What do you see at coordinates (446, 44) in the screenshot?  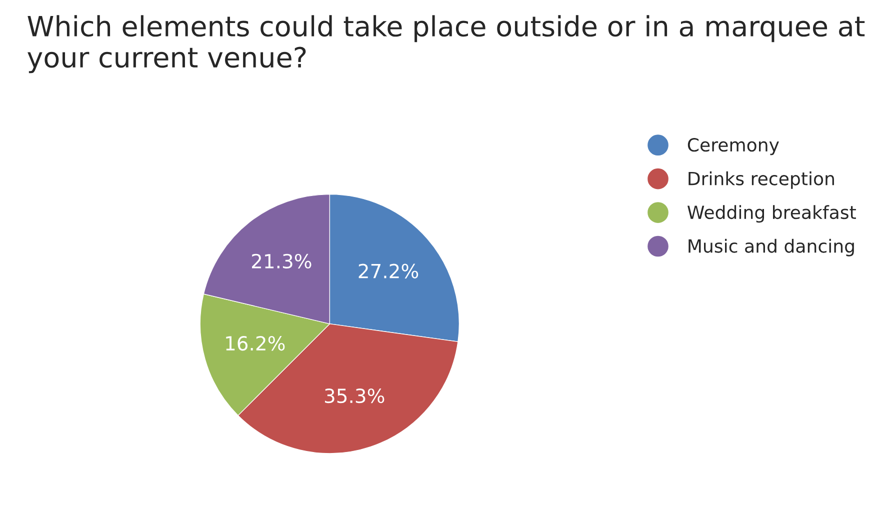 I see `chart-title: Which elements could take place outside or in a marquee at your current venue?` at bounding box center [446, 44].